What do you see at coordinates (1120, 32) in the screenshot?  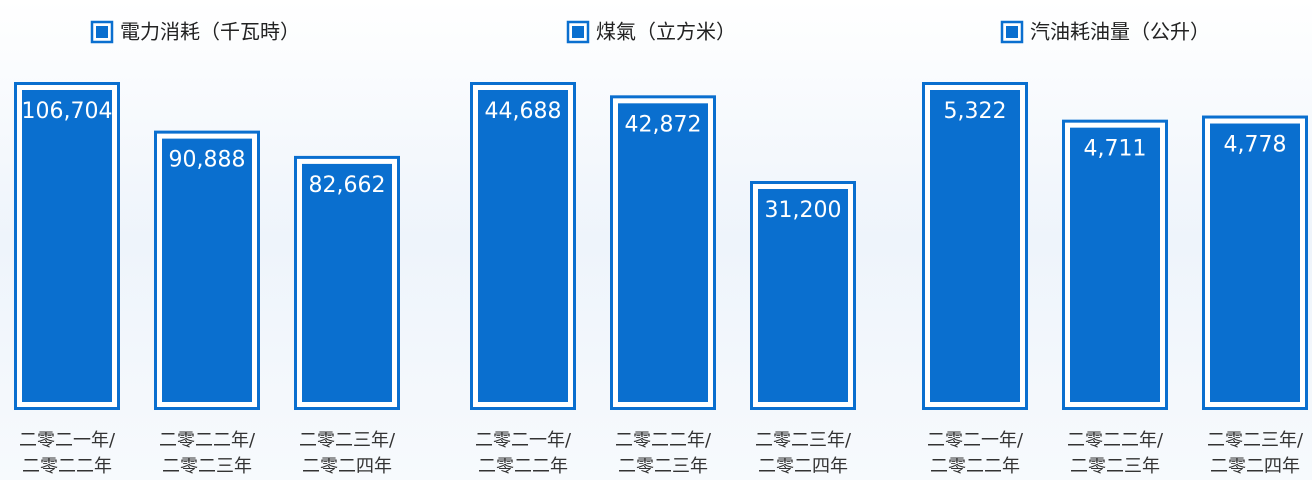 I see `legend-label: 汽油耗油量（公升）` at bounding box center [1120, 32].